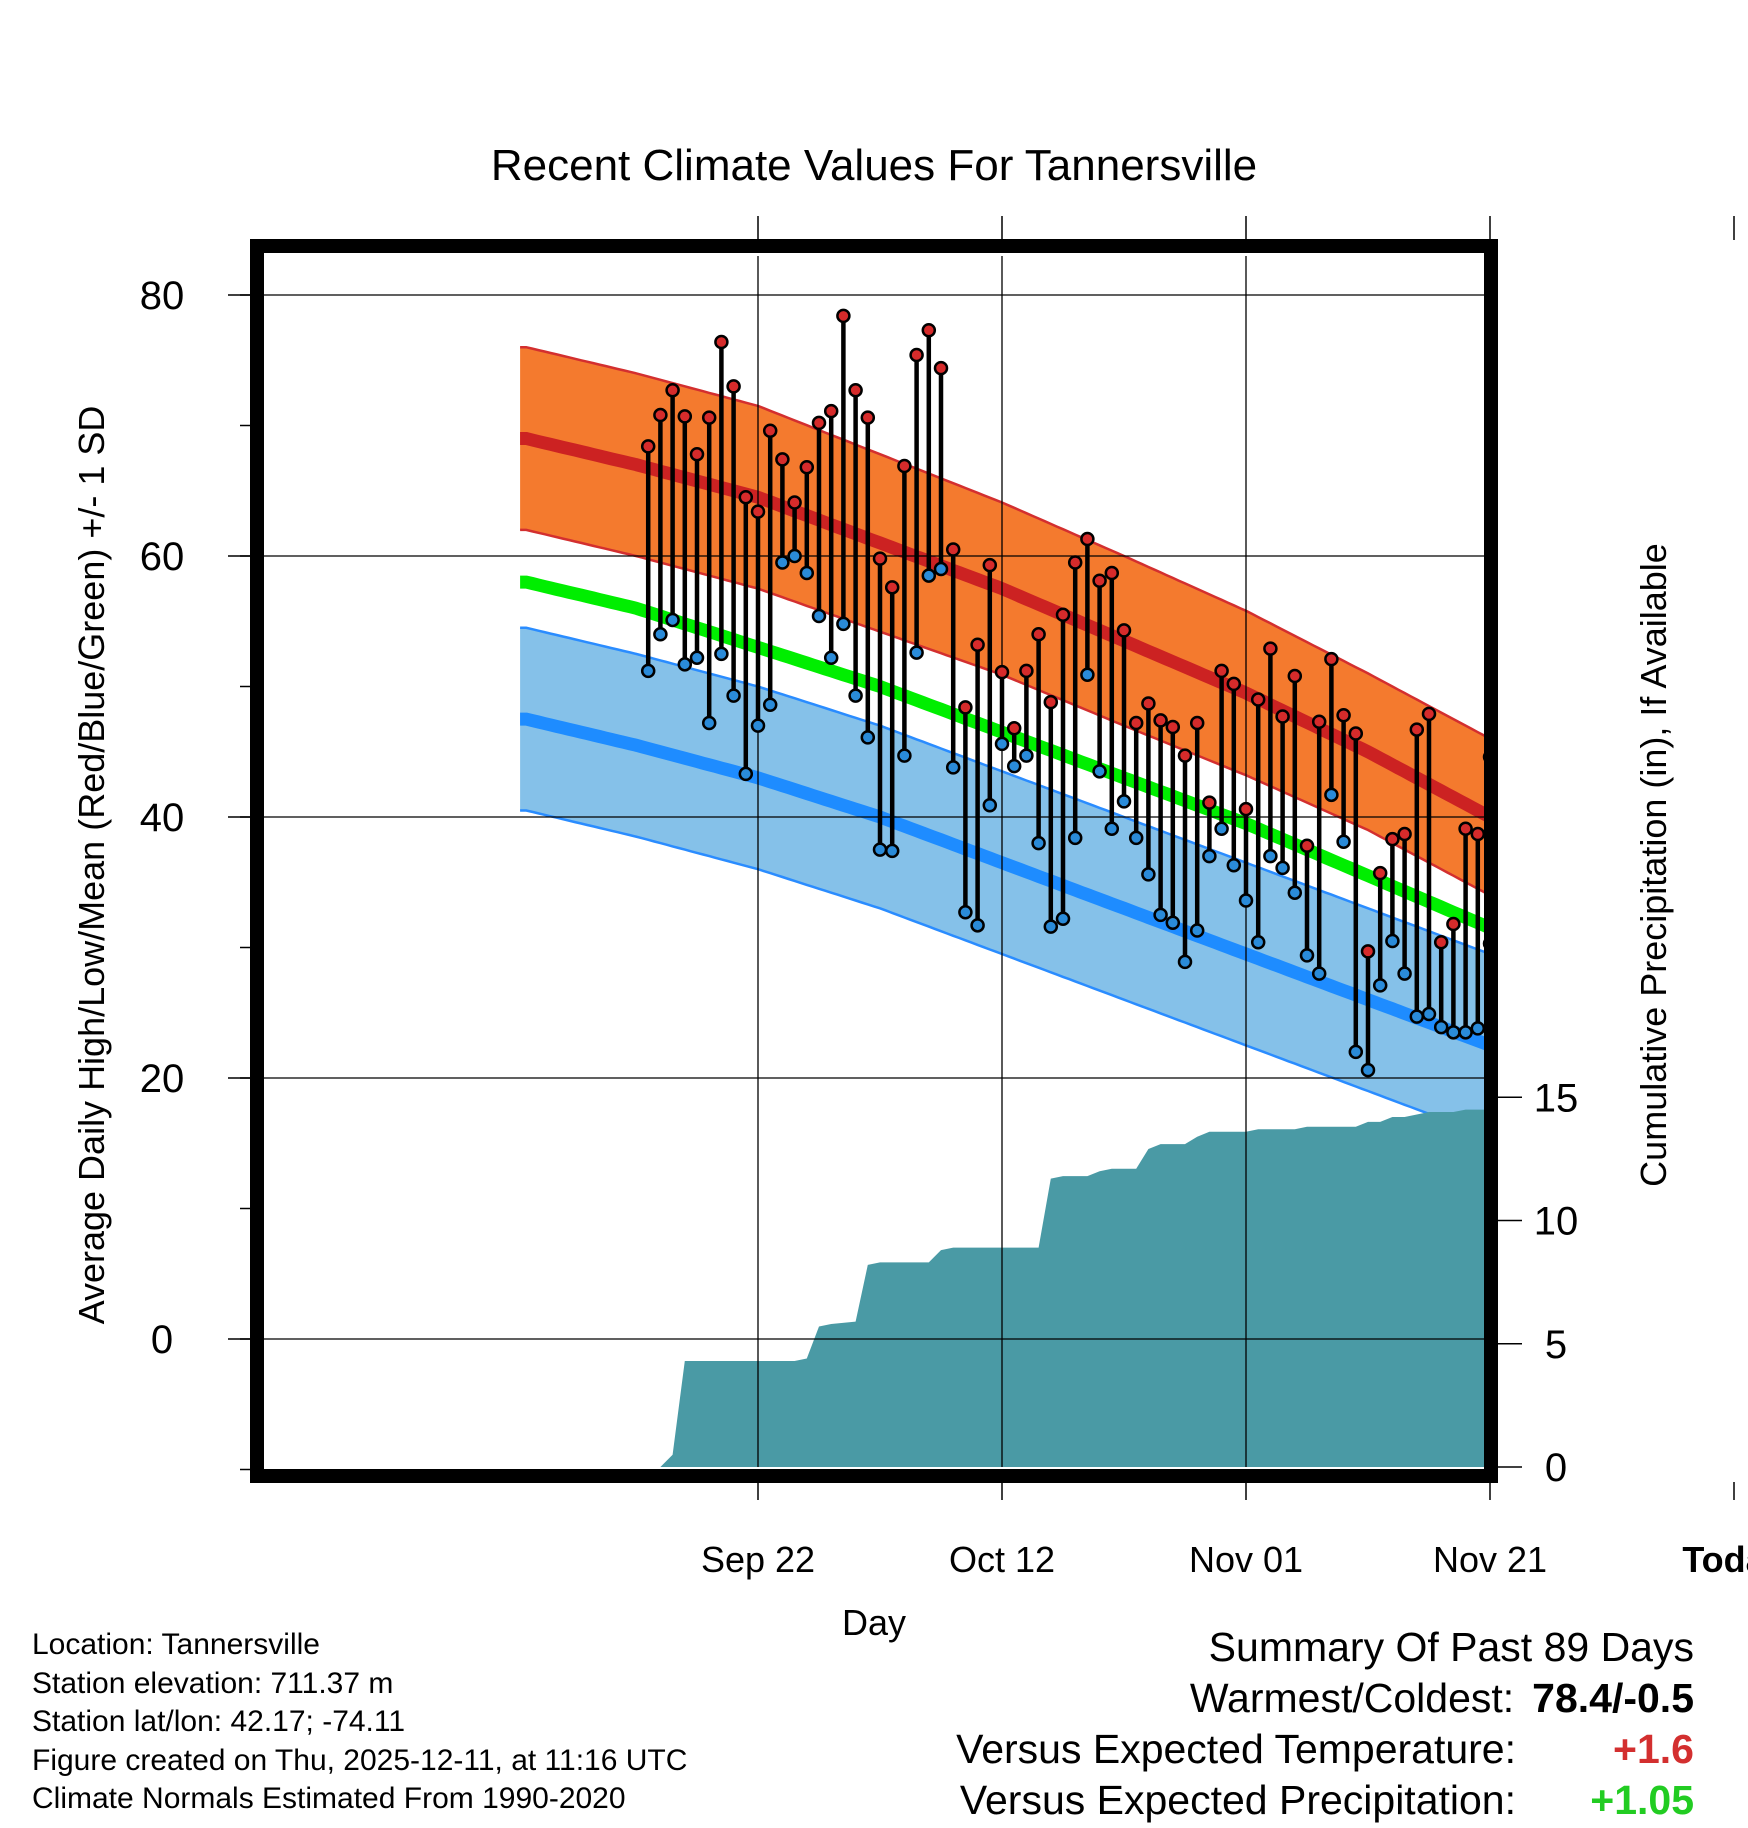 The width and height of the screenshot is (1748, 1828). What do you see at coordinates (1325, 1698) in the screenshot?
I see `summary-extremes-row: Warmest/Coldest: 78.4/-0.5` at bounding box center [1325, 1698].